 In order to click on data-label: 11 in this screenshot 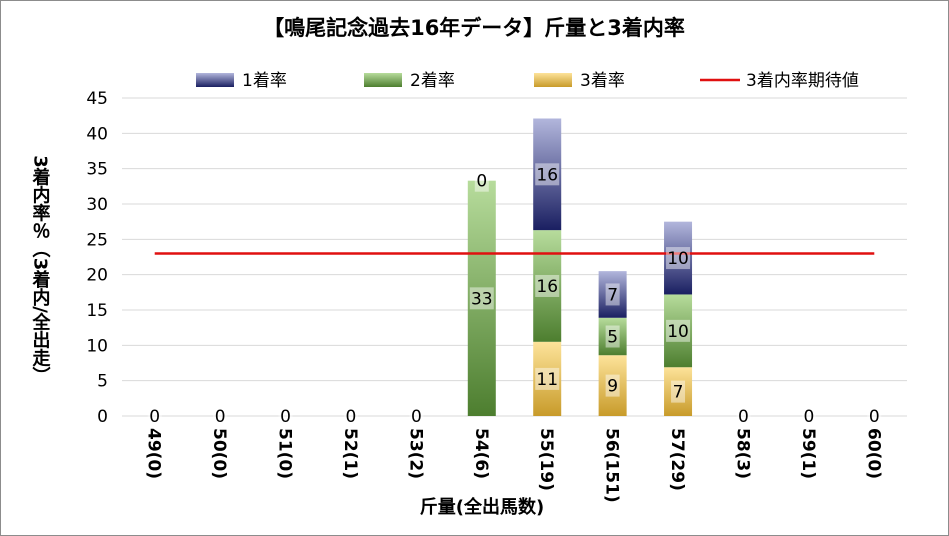, I will do `click(547, 380)`.